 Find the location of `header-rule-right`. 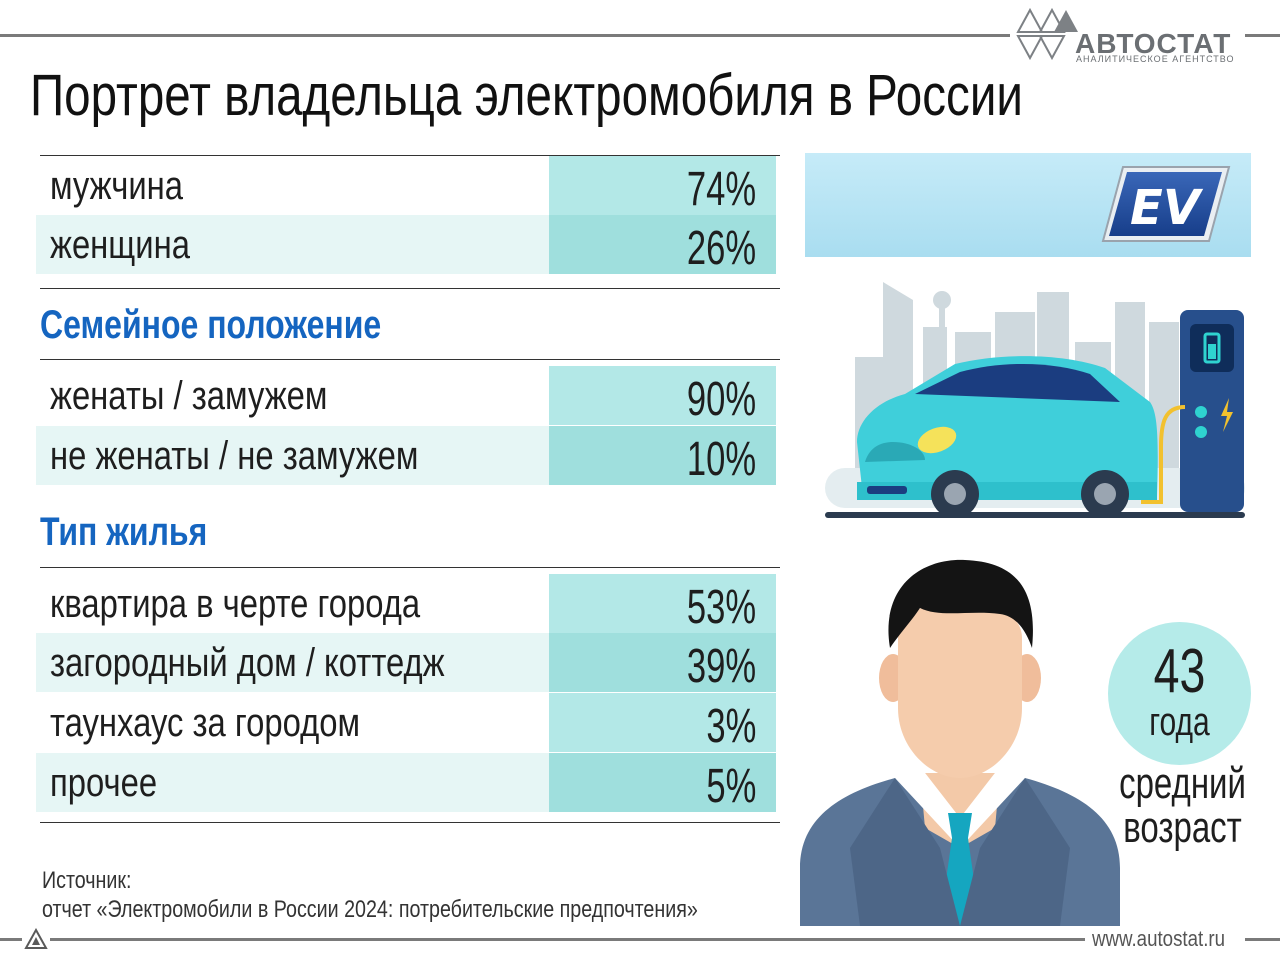

header-rule-right is located at coordinates (1262, 35).